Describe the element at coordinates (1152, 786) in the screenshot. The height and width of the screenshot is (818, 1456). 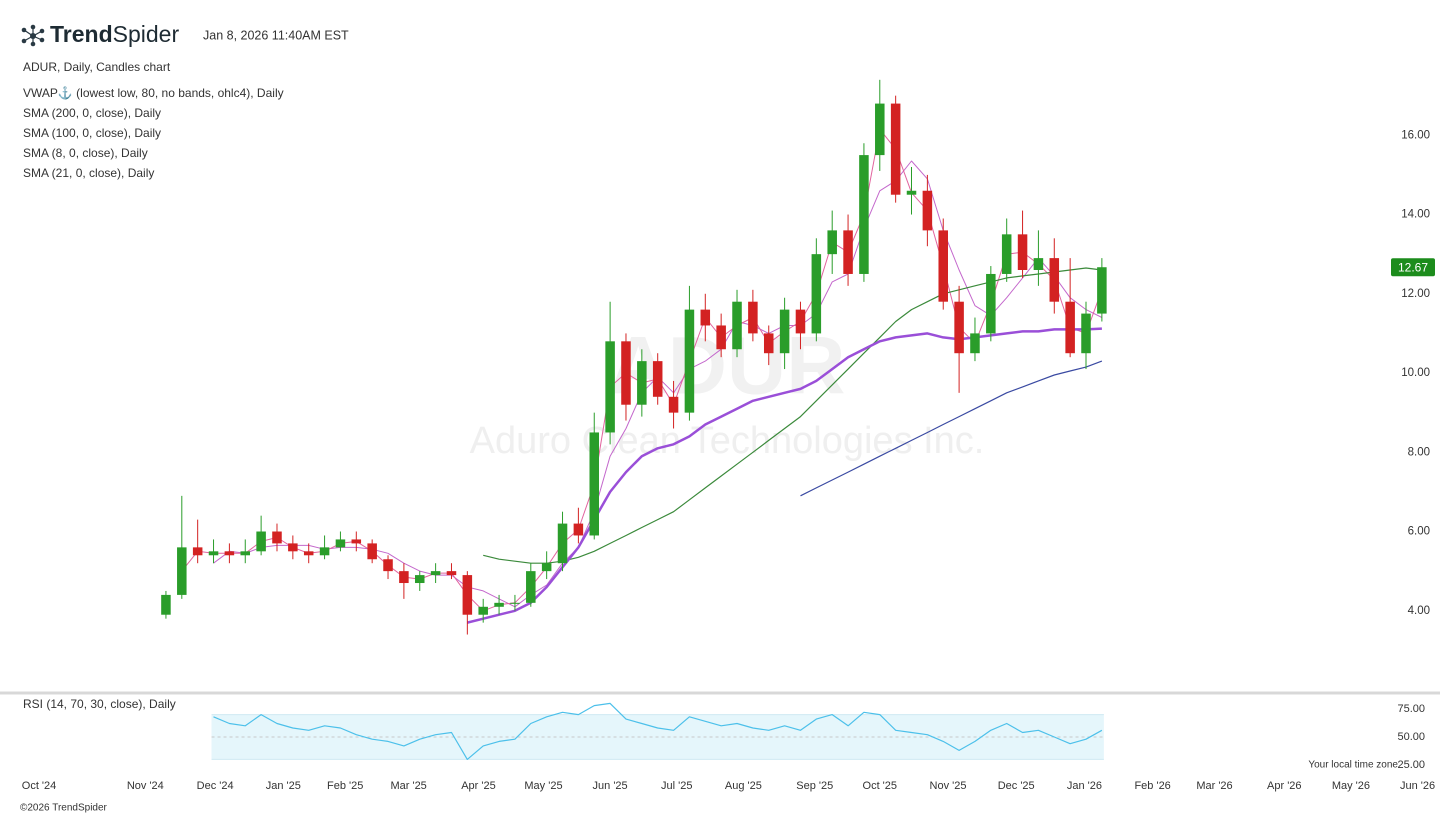
I see `x-tick-label: Feb '26` at that location.